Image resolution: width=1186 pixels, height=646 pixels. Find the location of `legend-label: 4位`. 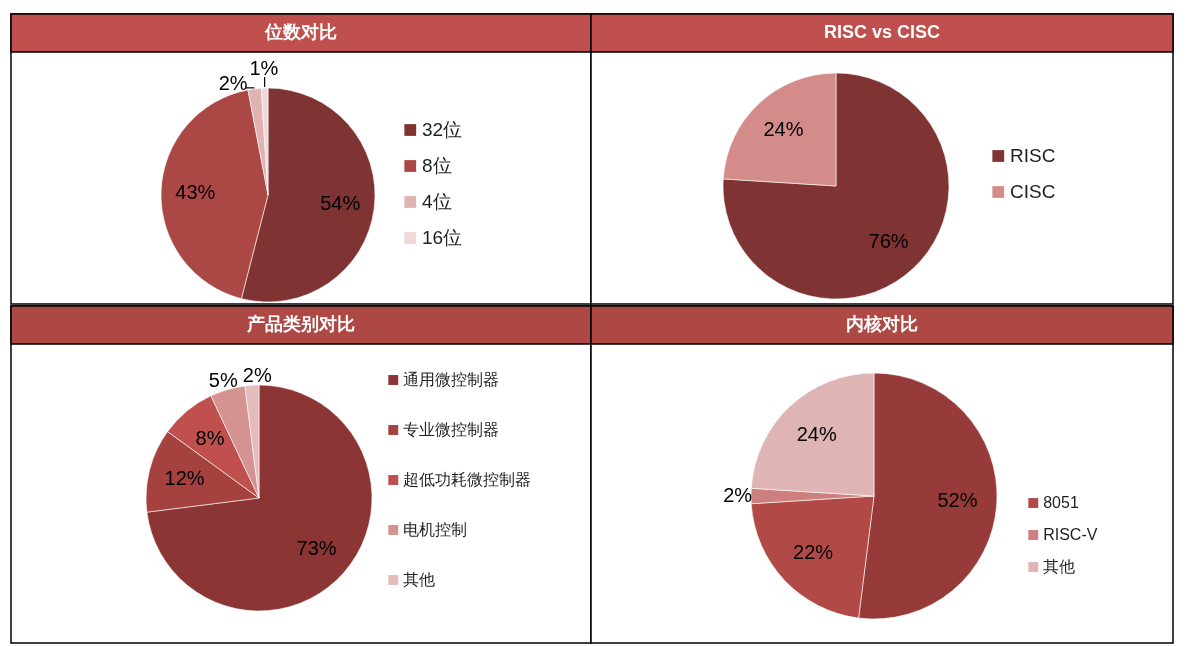

legend-label: 4位 is located at coordinates (437, 201).